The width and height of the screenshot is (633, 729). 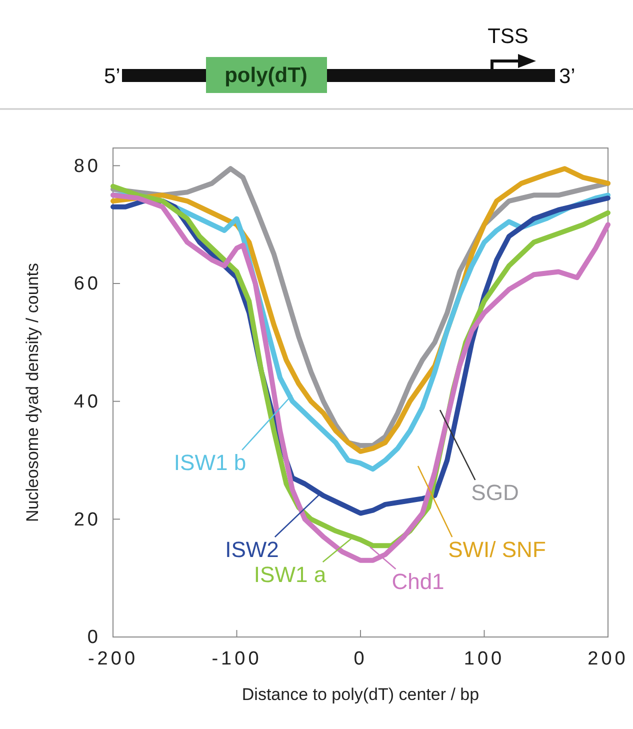 I want to click on x-tick-label: 0, so click(x=361, y=659).